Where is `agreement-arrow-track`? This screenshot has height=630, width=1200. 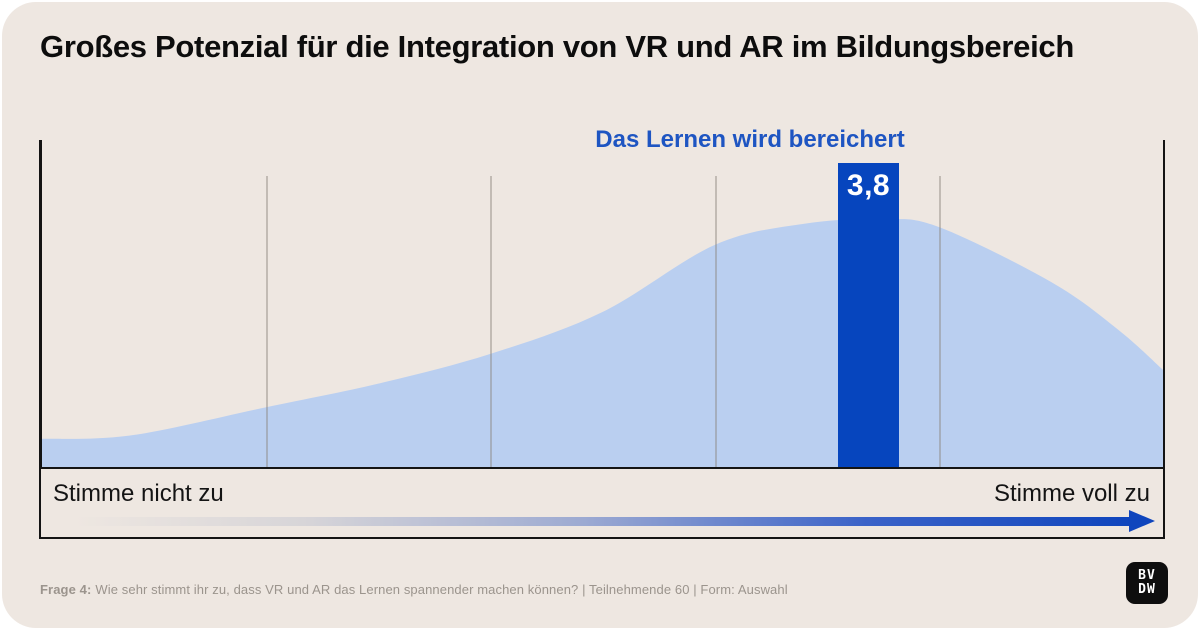 agreement-arrow-track is located at coordinates (603, 521).